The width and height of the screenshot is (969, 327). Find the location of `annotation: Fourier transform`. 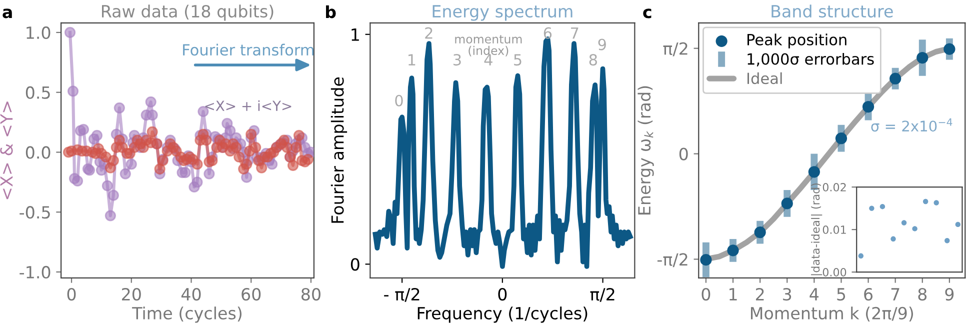

annotation: Fourier transform is located at coordinates (248, 50).